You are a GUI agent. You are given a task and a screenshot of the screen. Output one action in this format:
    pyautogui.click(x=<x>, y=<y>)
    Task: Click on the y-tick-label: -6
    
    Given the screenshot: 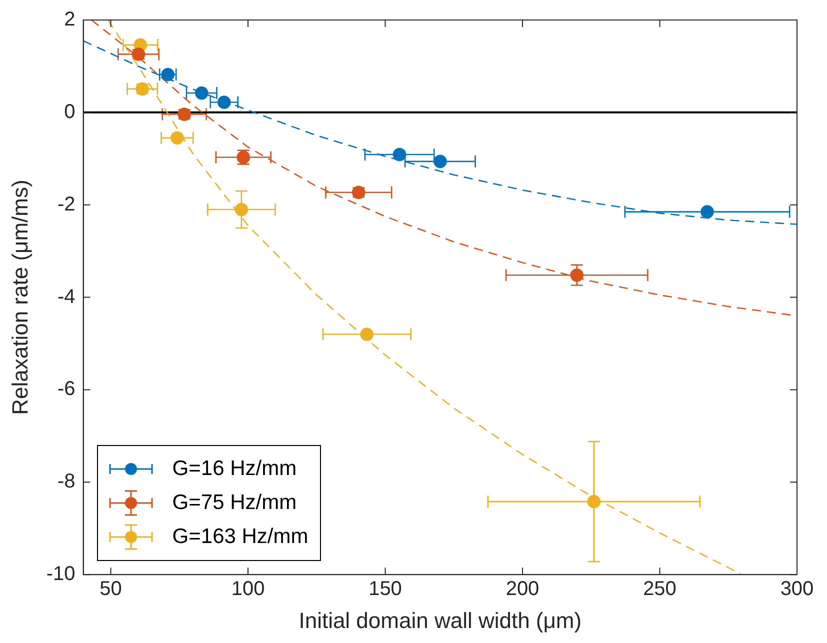 What is the action you would take?
    pyautogui.click(x=67, y=389)
    